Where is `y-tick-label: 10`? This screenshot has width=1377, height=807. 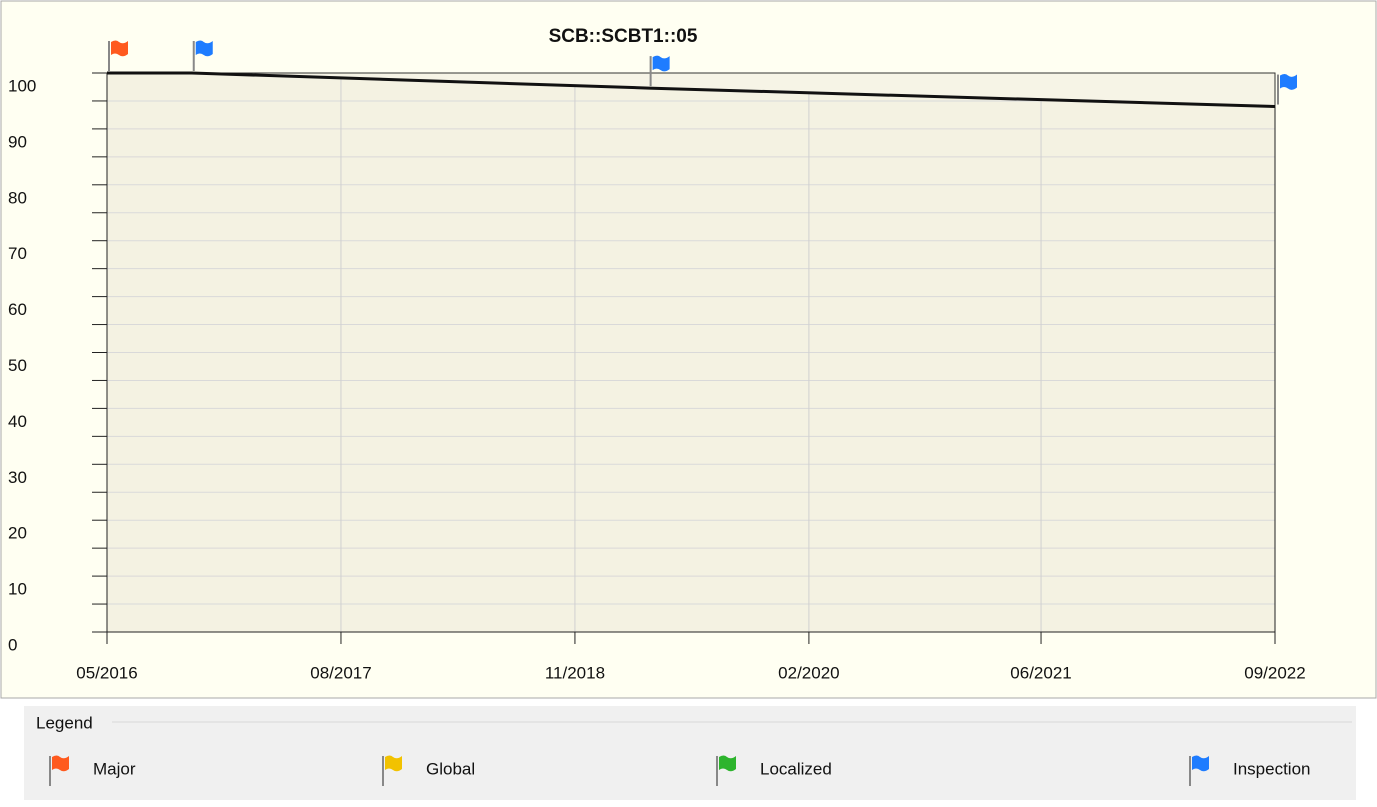 y-tick-label: 10 is located at coordinates (17, 589).